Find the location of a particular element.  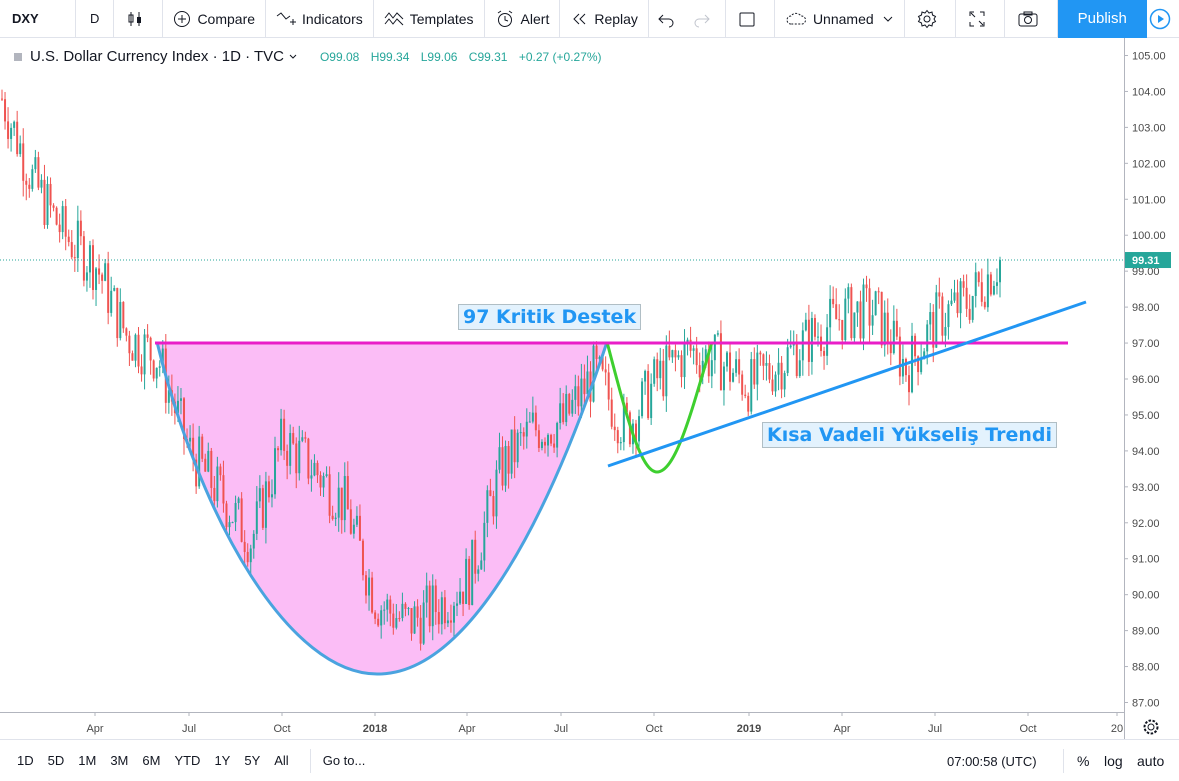

chevron-down-icon is located at coordinates (293, 57).